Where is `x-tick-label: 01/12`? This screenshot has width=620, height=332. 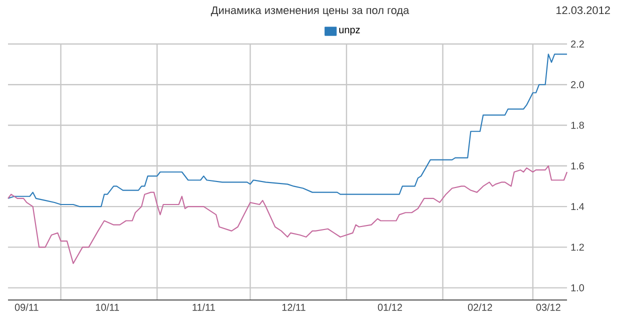 x-tick-label: 01/12 is located at coordinates (390, 307).